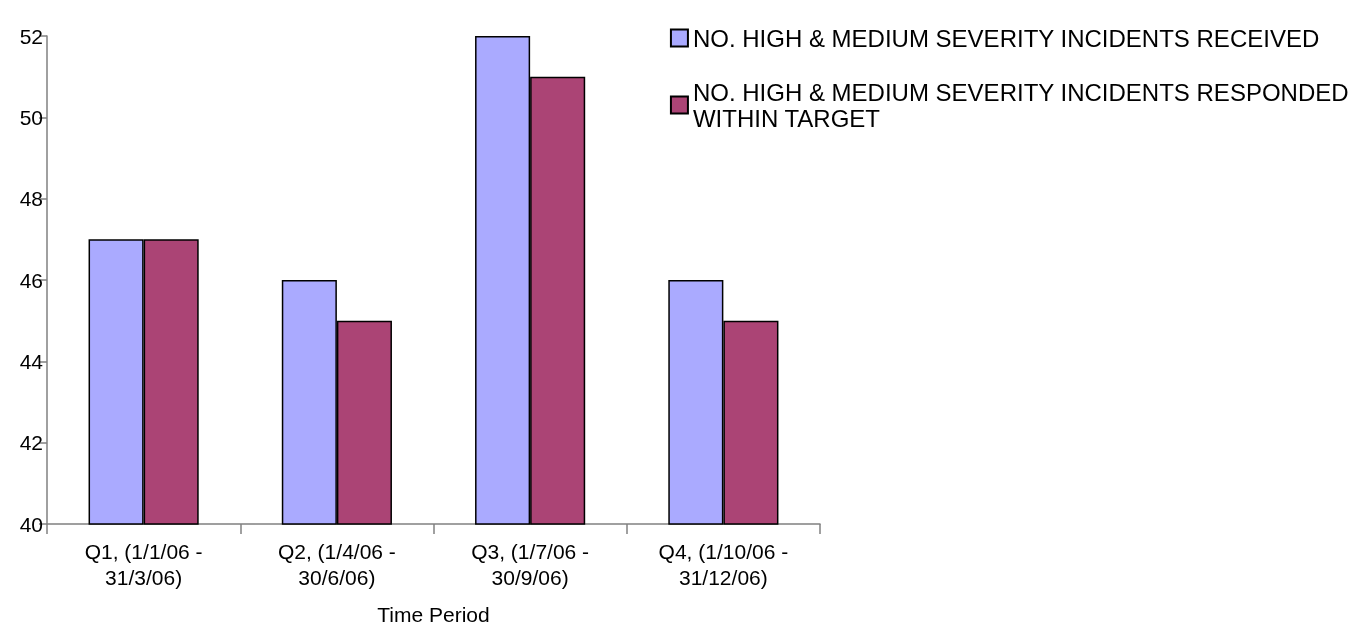  I want to click on x-tick-label: Q4, (1/10/06 - 31/12/06), so click(723, 564).